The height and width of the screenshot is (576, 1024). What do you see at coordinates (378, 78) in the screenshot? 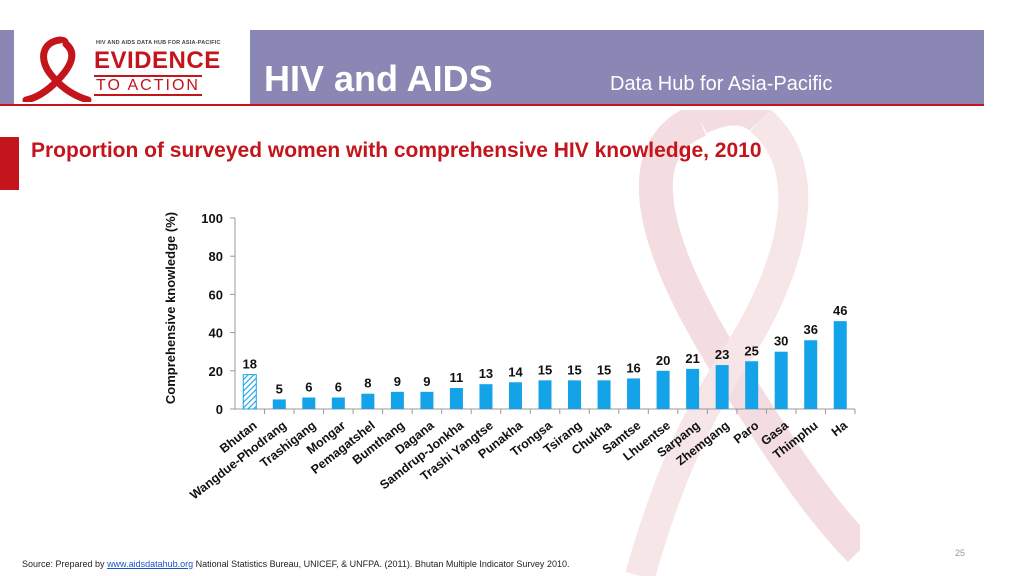
I see `hub-title: HIV and AIDS` at bounding box center [378, 78].